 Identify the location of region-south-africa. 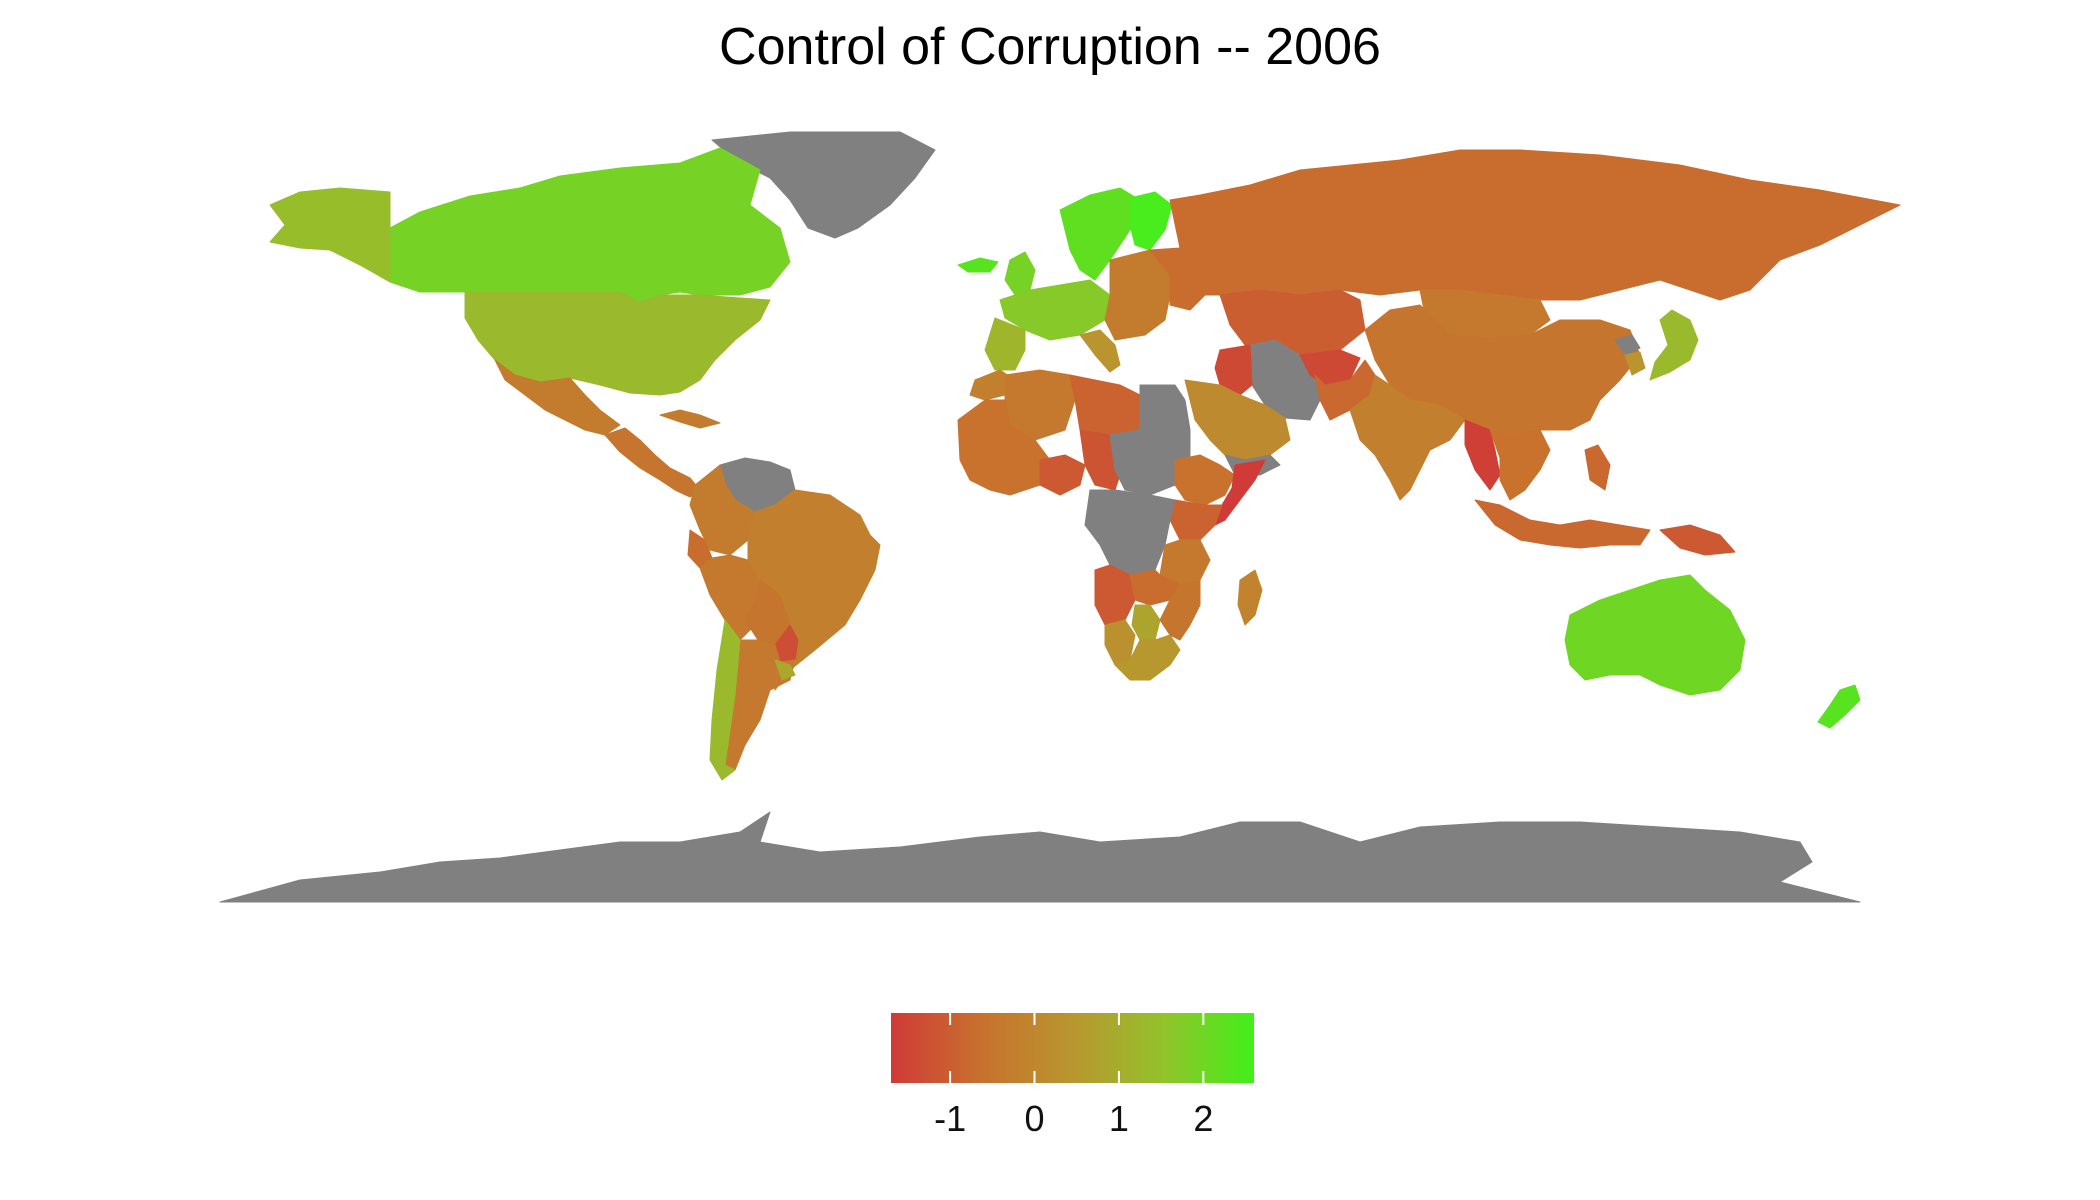
(1147, 657).